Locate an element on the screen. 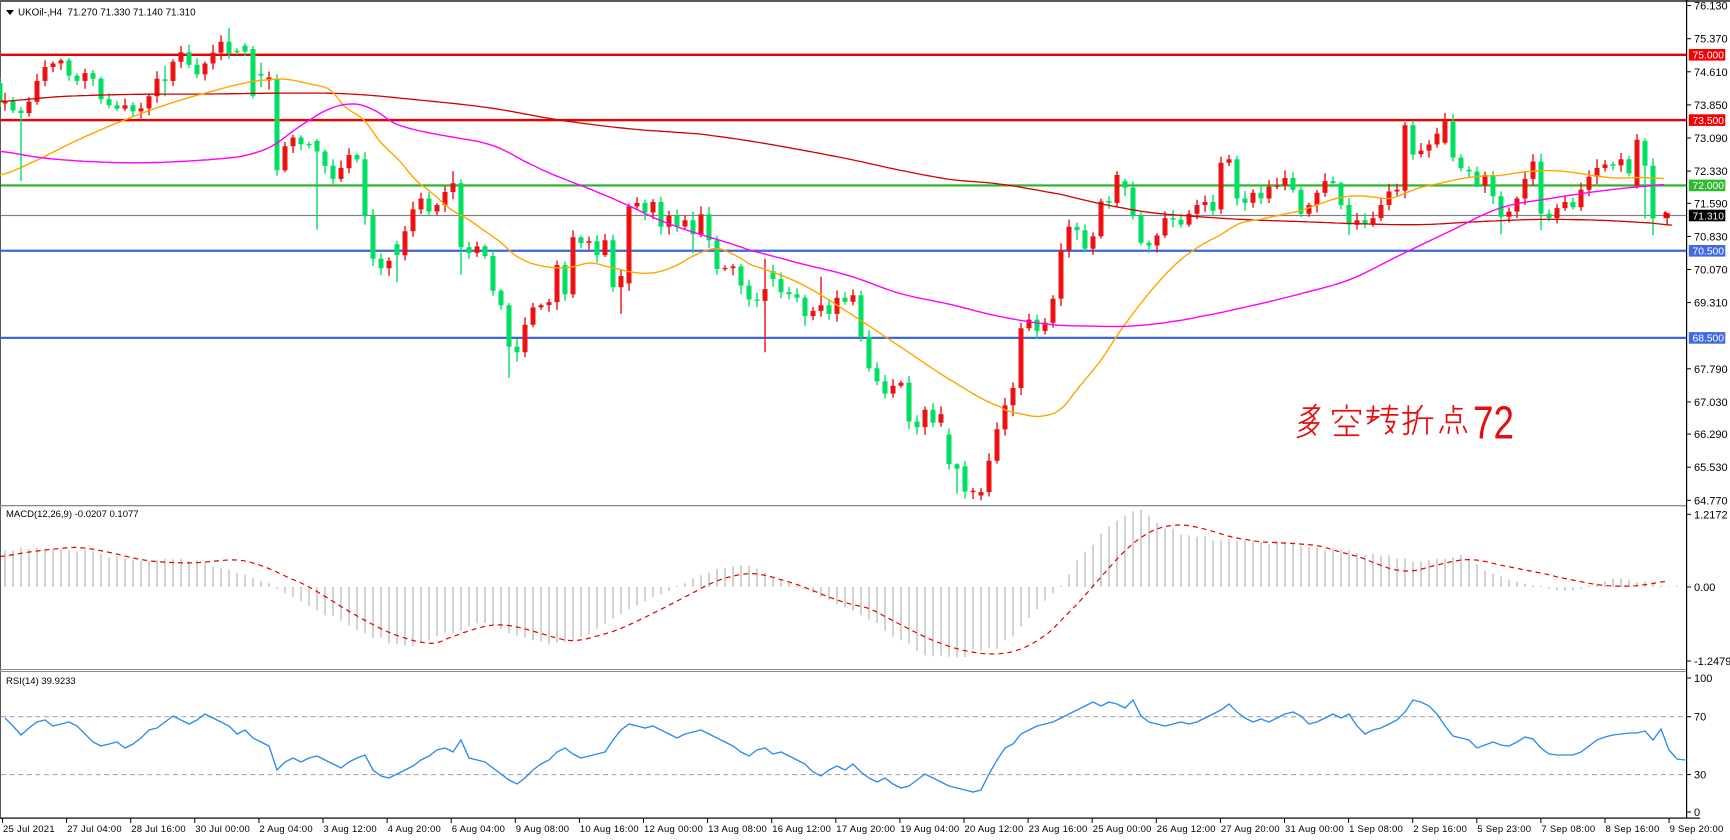 The height and width of the screenshot is (840, 1730). svg-text: 67.790 is located at coordinates (1711, 370).